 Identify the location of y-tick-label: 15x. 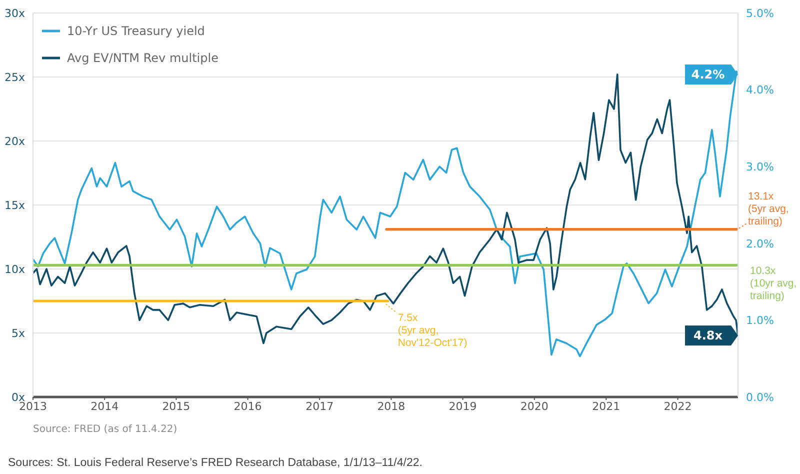
(15, 205).